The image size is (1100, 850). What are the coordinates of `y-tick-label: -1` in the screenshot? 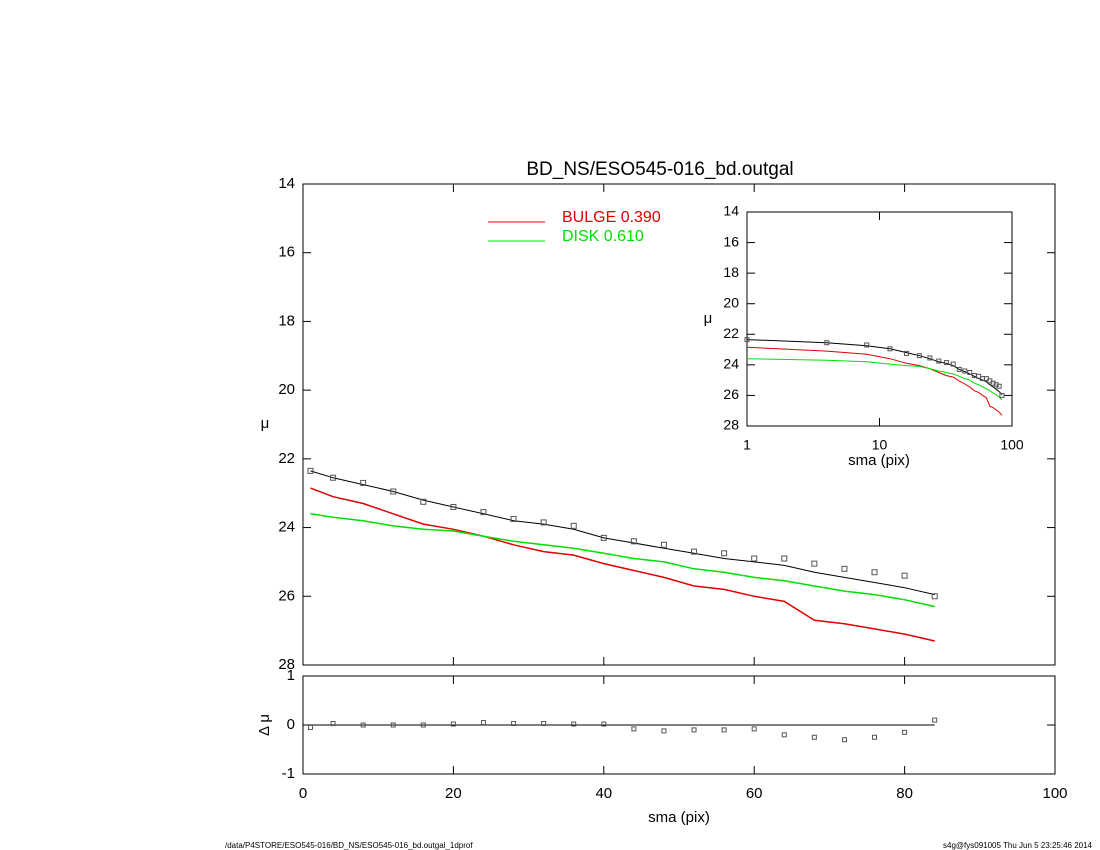 It's located at (288, 773).